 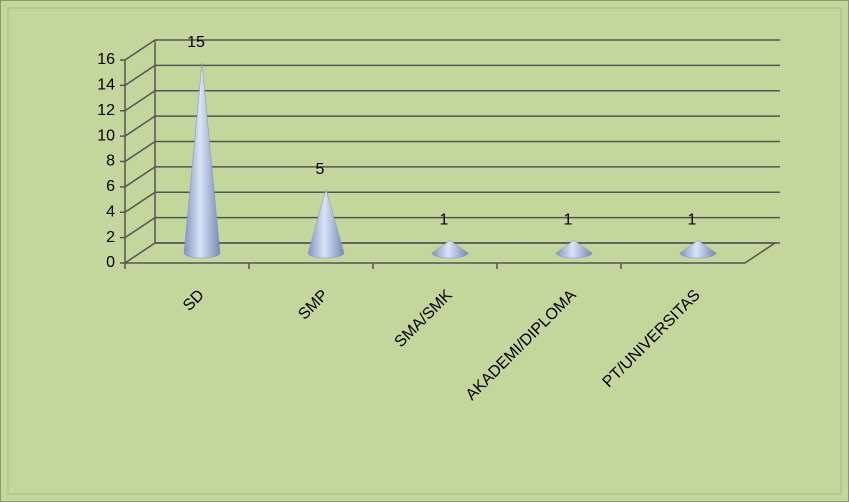 I want to click on y-tick-label: 4, so click(x=110, y=211).